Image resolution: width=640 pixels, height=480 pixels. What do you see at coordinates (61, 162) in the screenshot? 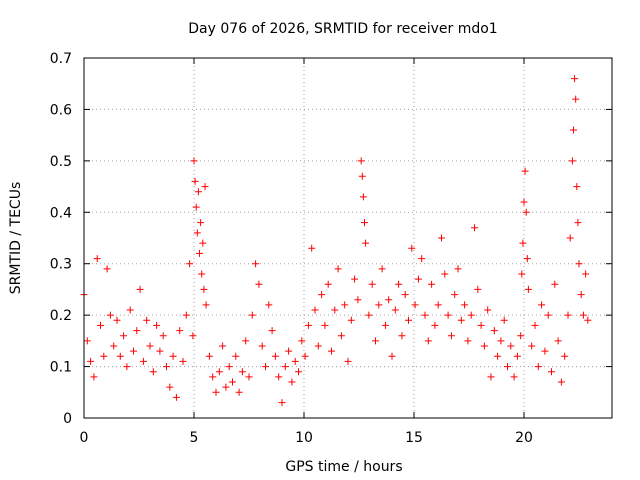
I see `y-tick-label: 0.5` at bounding box center [61, 162].